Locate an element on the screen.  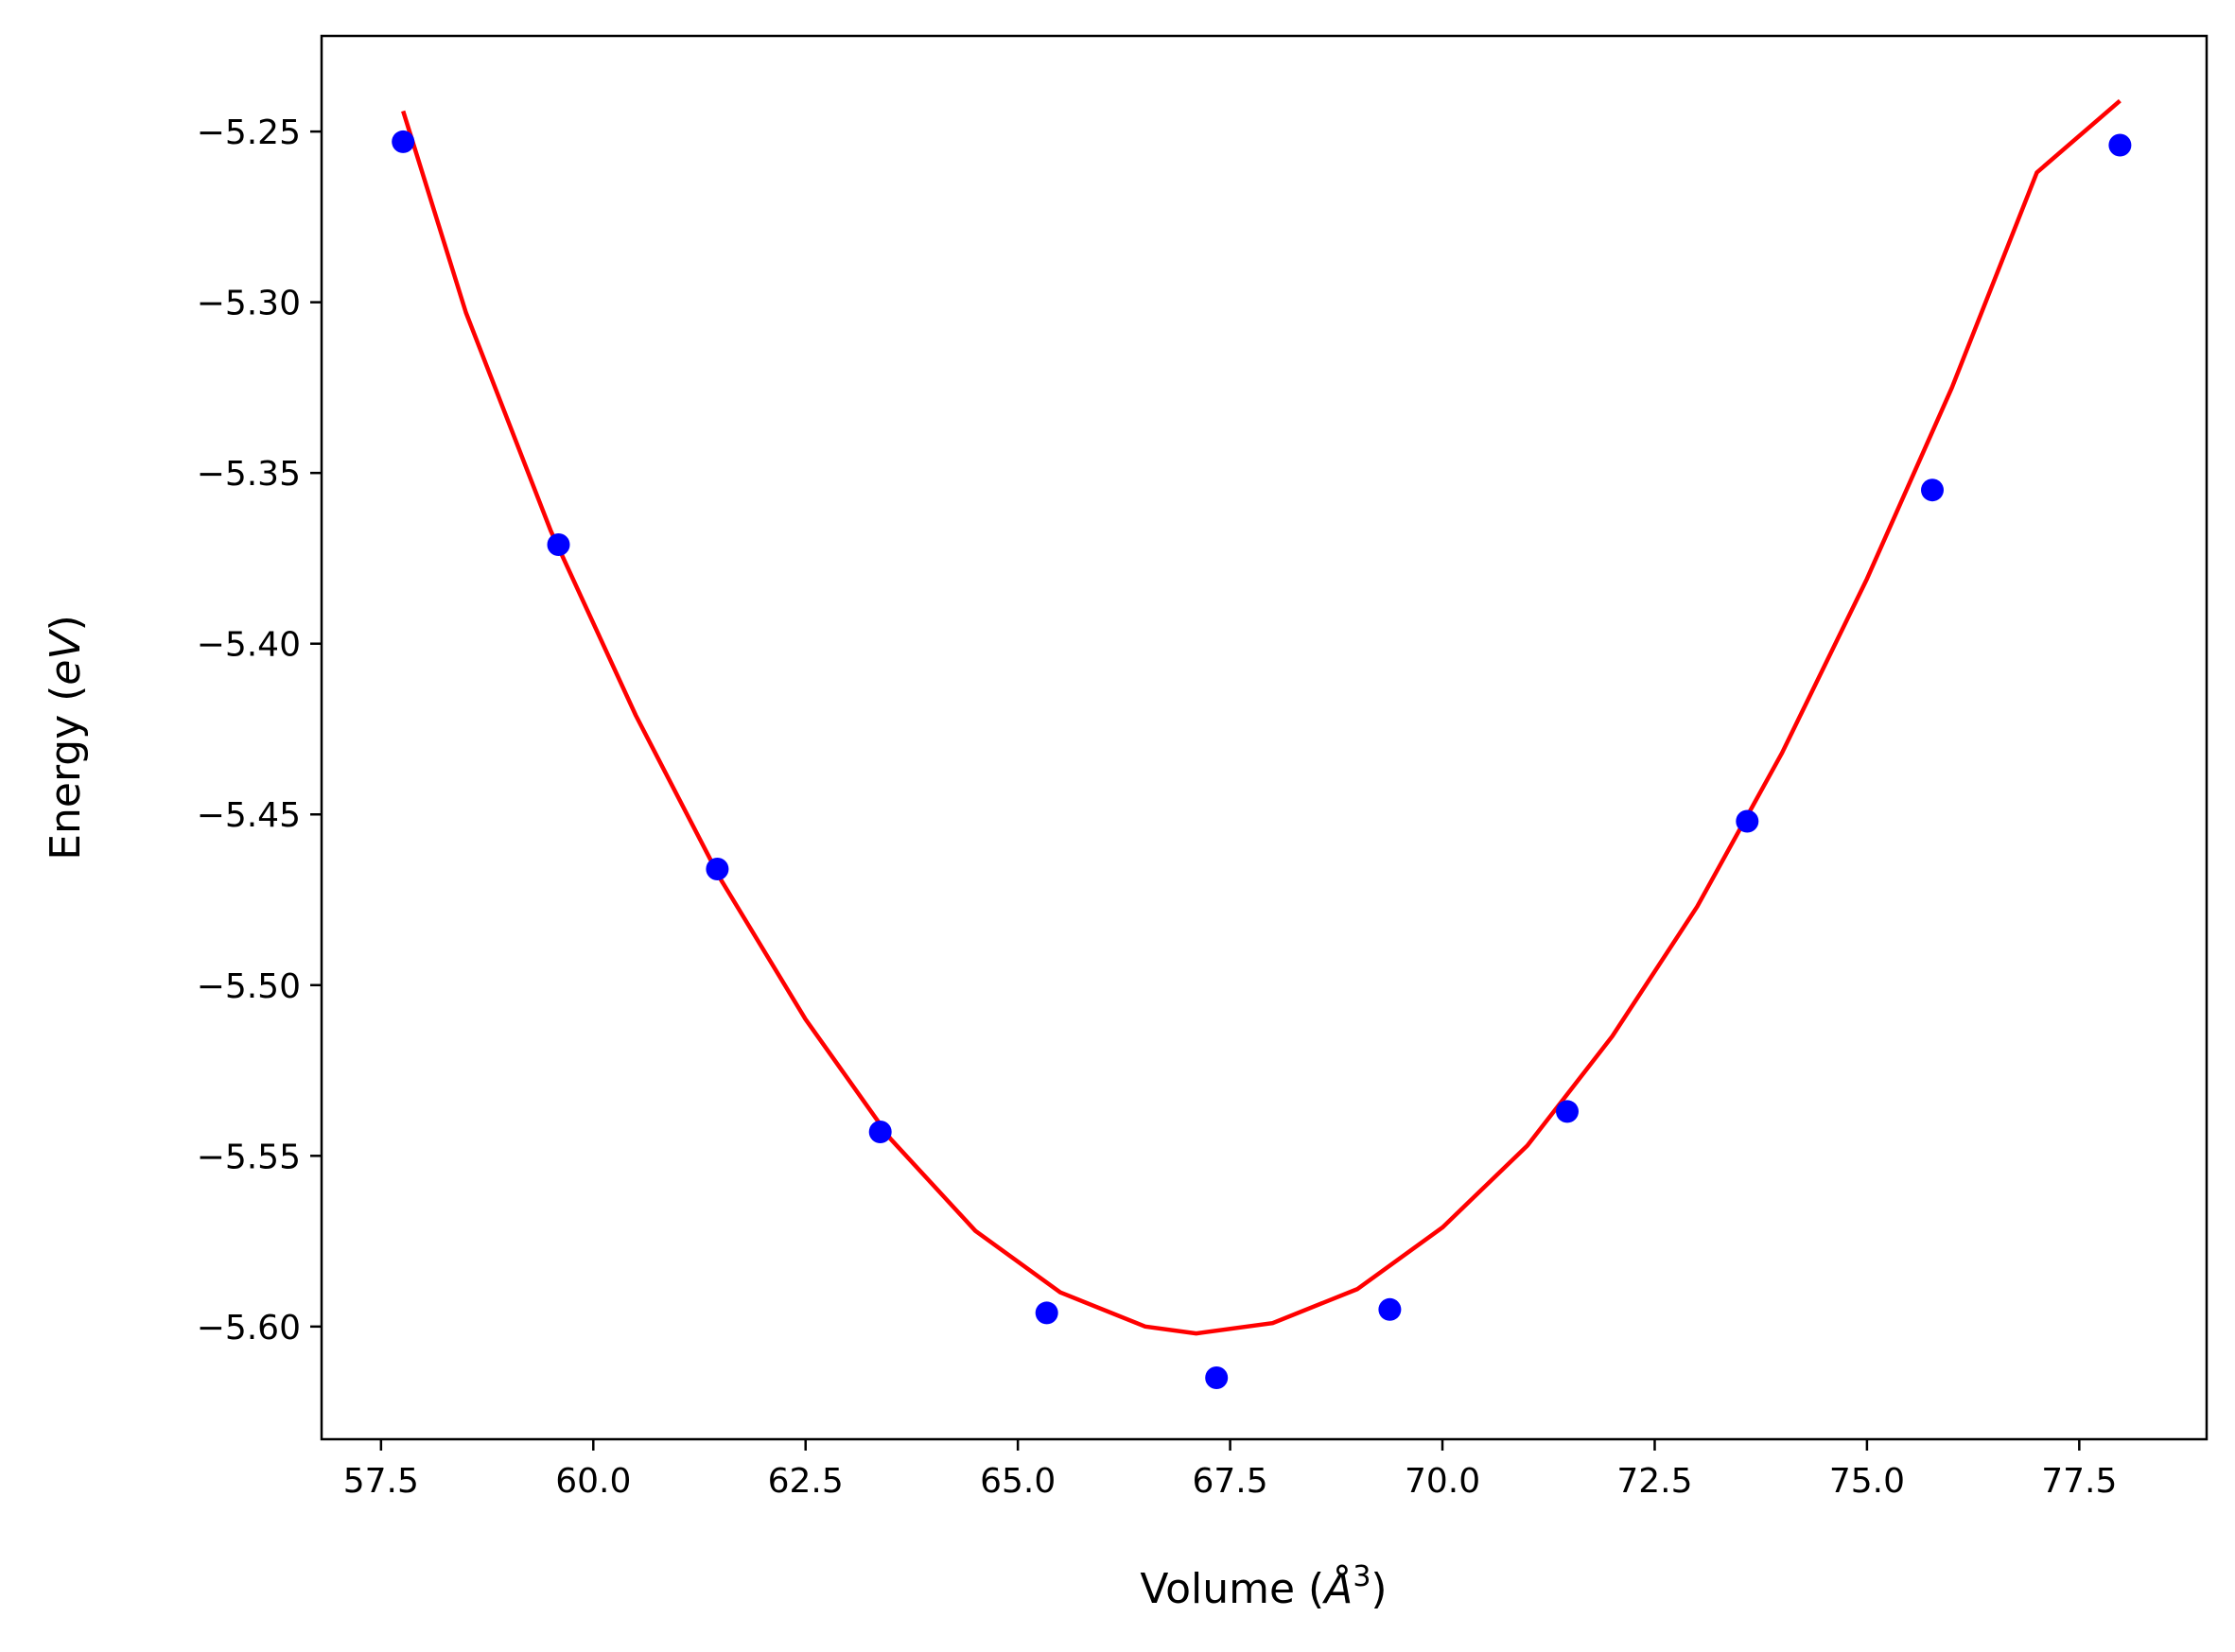
y-tick-label: −5.60 is located at coordinates (249, 1328).